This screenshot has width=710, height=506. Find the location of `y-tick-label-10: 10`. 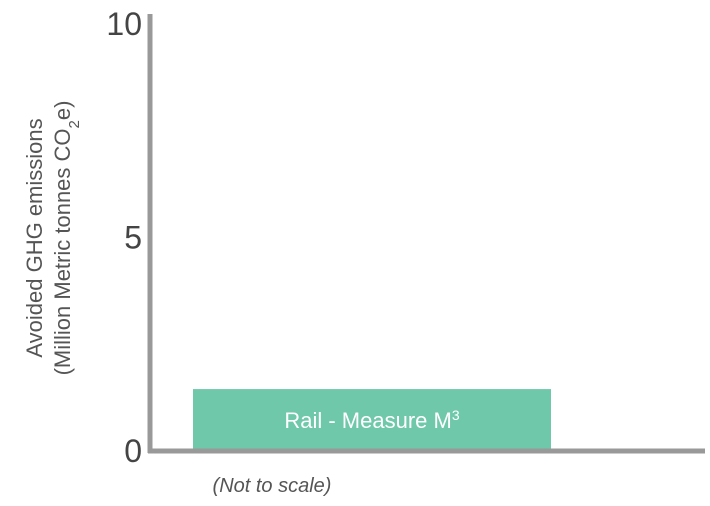

y-tick-label-10: 10 is located at coordinates (124, 24).